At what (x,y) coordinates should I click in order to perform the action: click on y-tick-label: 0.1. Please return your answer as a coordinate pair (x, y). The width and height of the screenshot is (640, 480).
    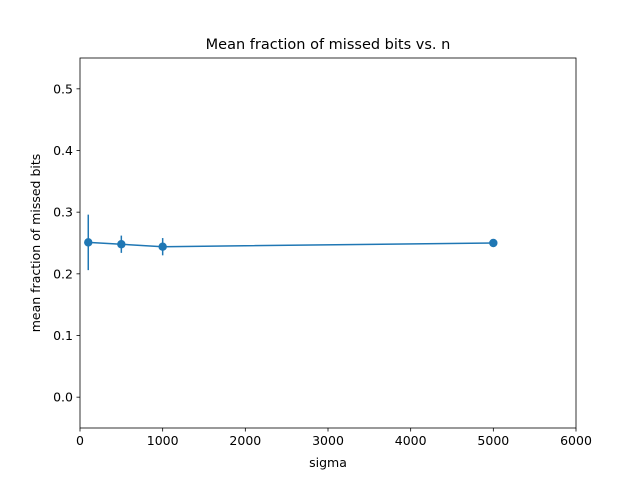
    Looking at the image, I should click on (63, 335).